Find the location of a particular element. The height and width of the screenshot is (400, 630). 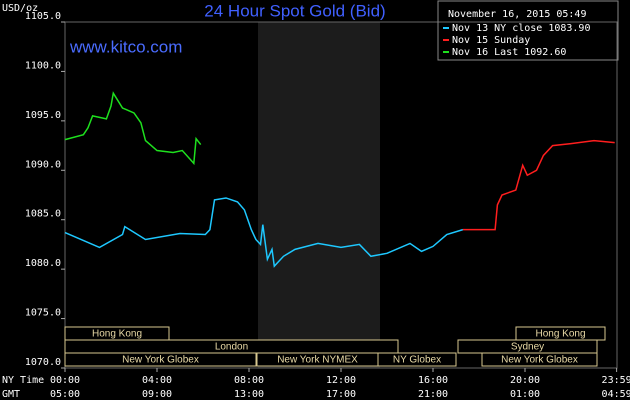

session-label: New York NYMEX is located at coordinates (317, 360).